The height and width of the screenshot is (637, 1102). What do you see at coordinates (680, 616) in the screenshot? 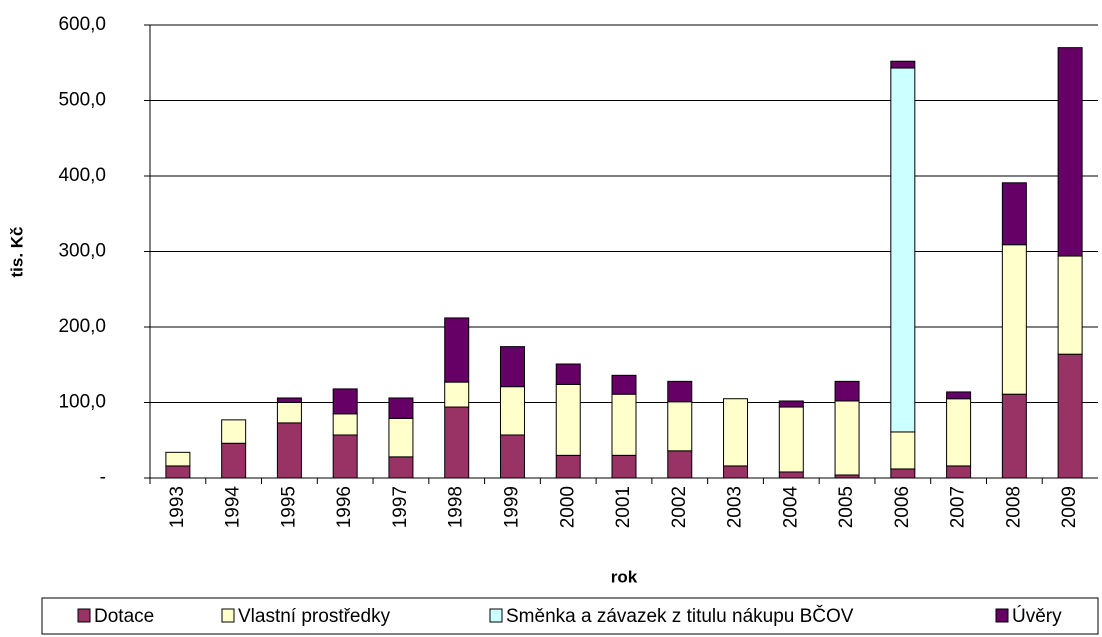
I see `legend-label: Směnka a závazek z titulu nákupu BČOV` at bounding box center [680, 616].